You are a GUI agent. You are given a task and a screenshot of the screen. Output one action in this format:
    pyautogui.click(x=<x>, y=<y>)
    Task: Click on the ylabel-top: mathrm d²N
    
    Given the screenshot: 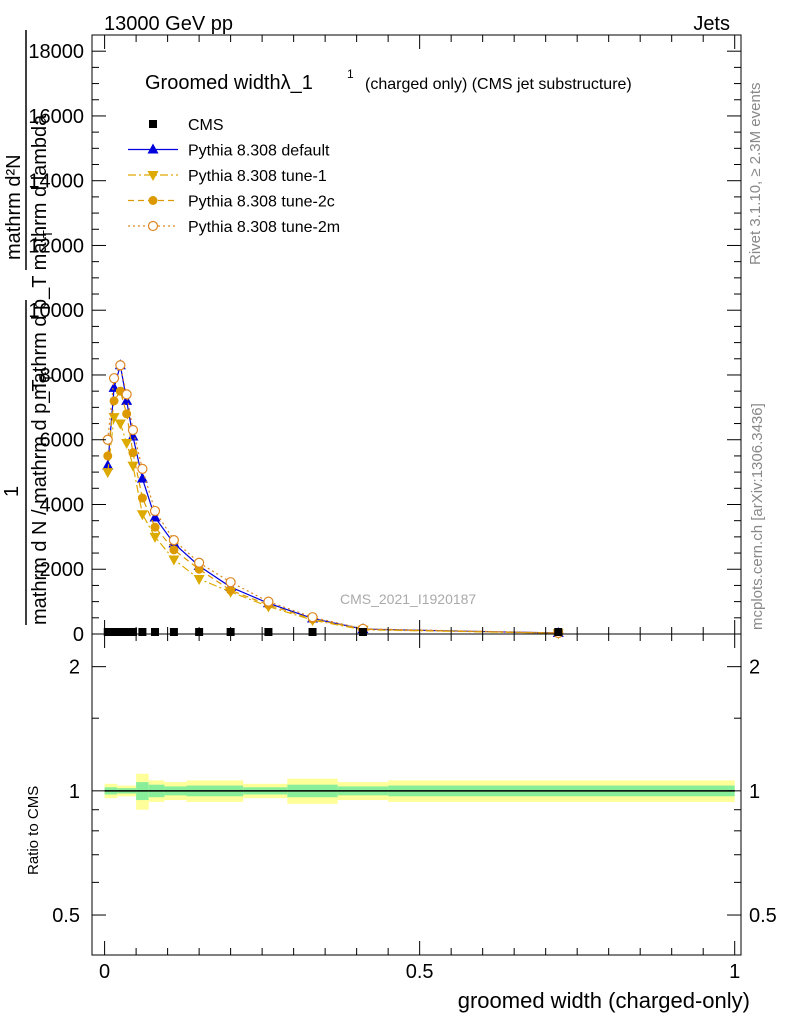 What is the action you would take?
    pyautogui.click(x=14, y=207)
    